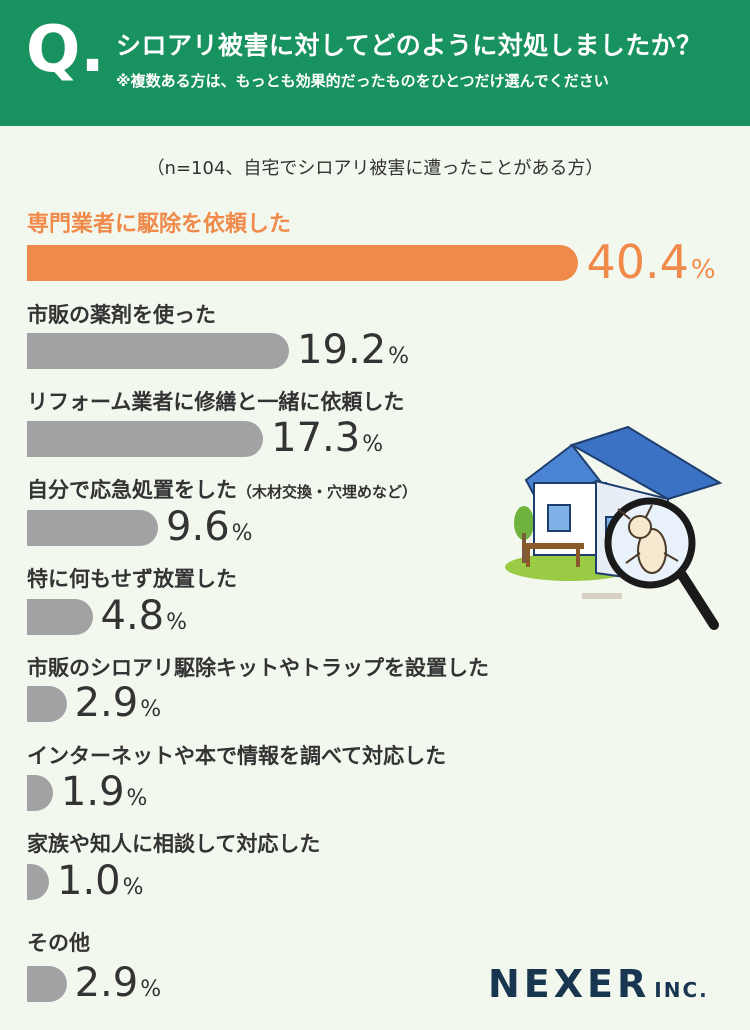 The height and width of the screenshot is (1030, 750). I want to click on tree-shape, so click(524, 523).